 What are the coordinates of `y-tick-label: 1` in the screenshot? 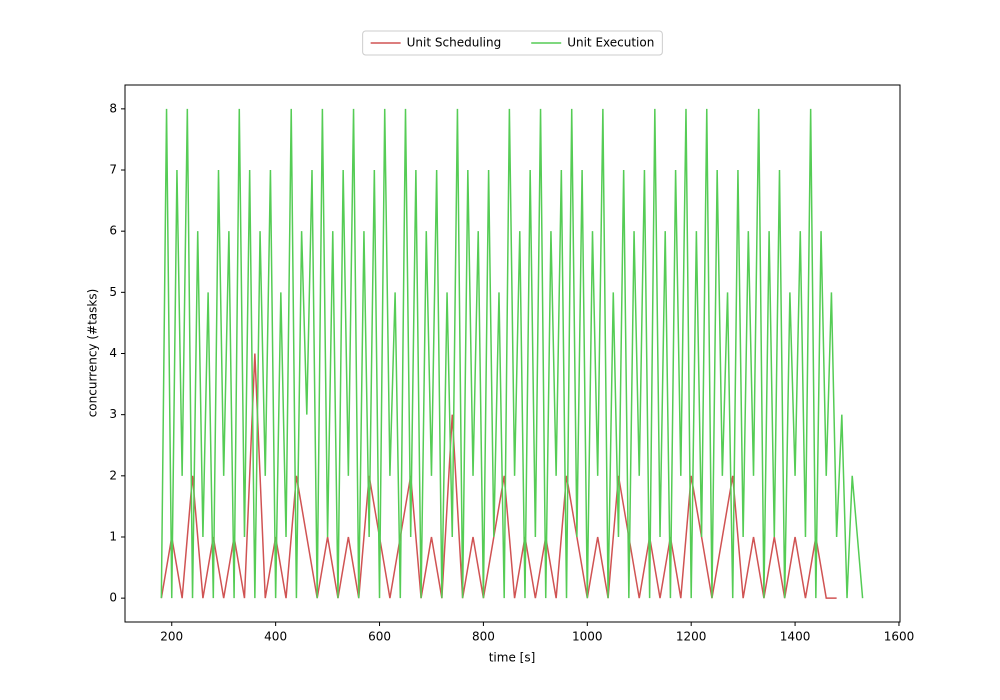 It's located at (113, 536).